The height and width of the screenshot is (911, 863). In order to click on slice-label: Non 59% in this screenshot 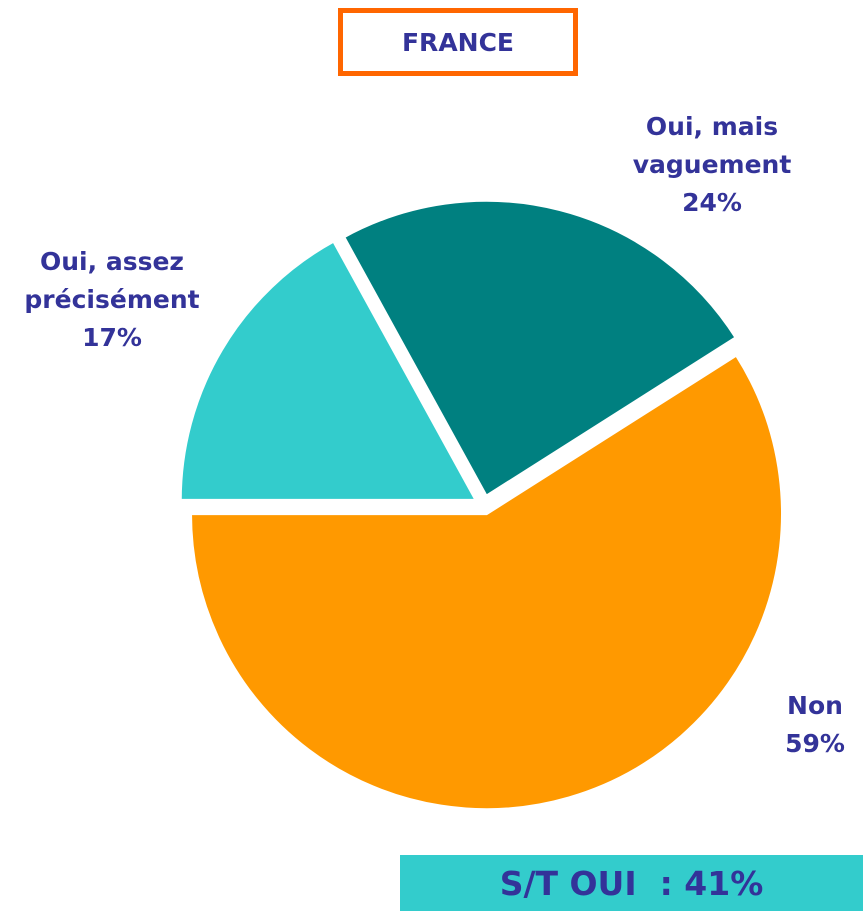, I will do `click(815, 725)`.